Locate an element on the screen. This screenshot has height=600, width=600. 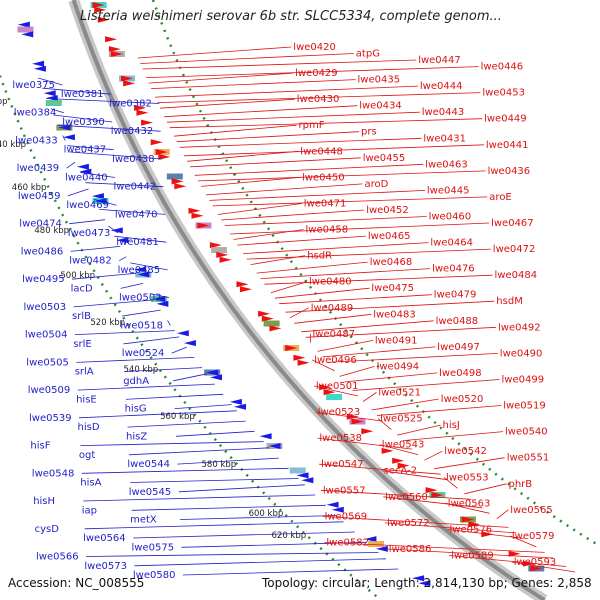
forward-gene-label: lwe0543 is located at coordinates (403, 445).